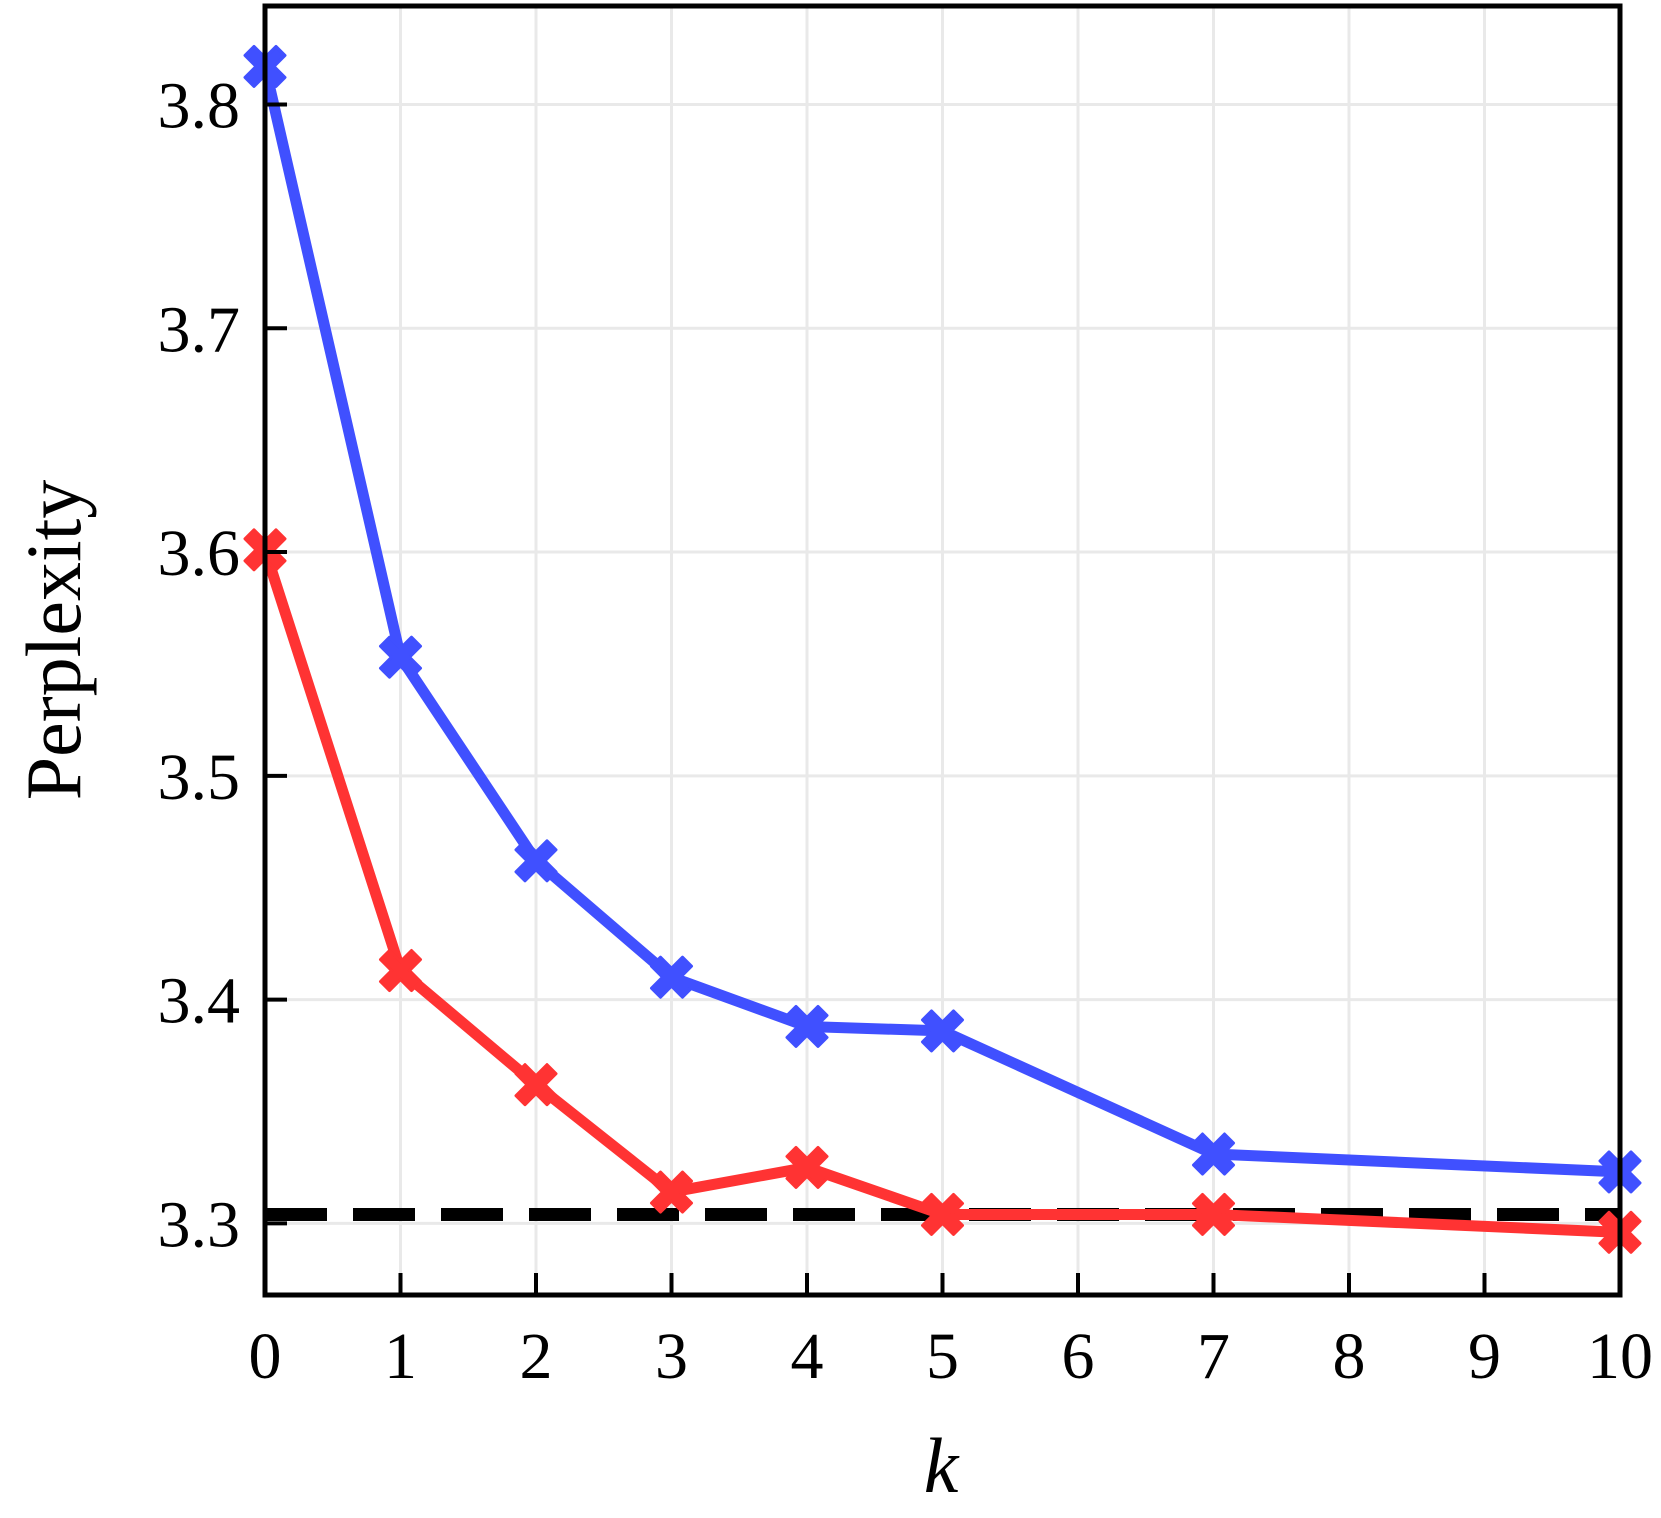  What do you see at coordinates (942, 1465) in the screenshot?
I see `x-axis-title: k` at bounding box center [942, 1465].